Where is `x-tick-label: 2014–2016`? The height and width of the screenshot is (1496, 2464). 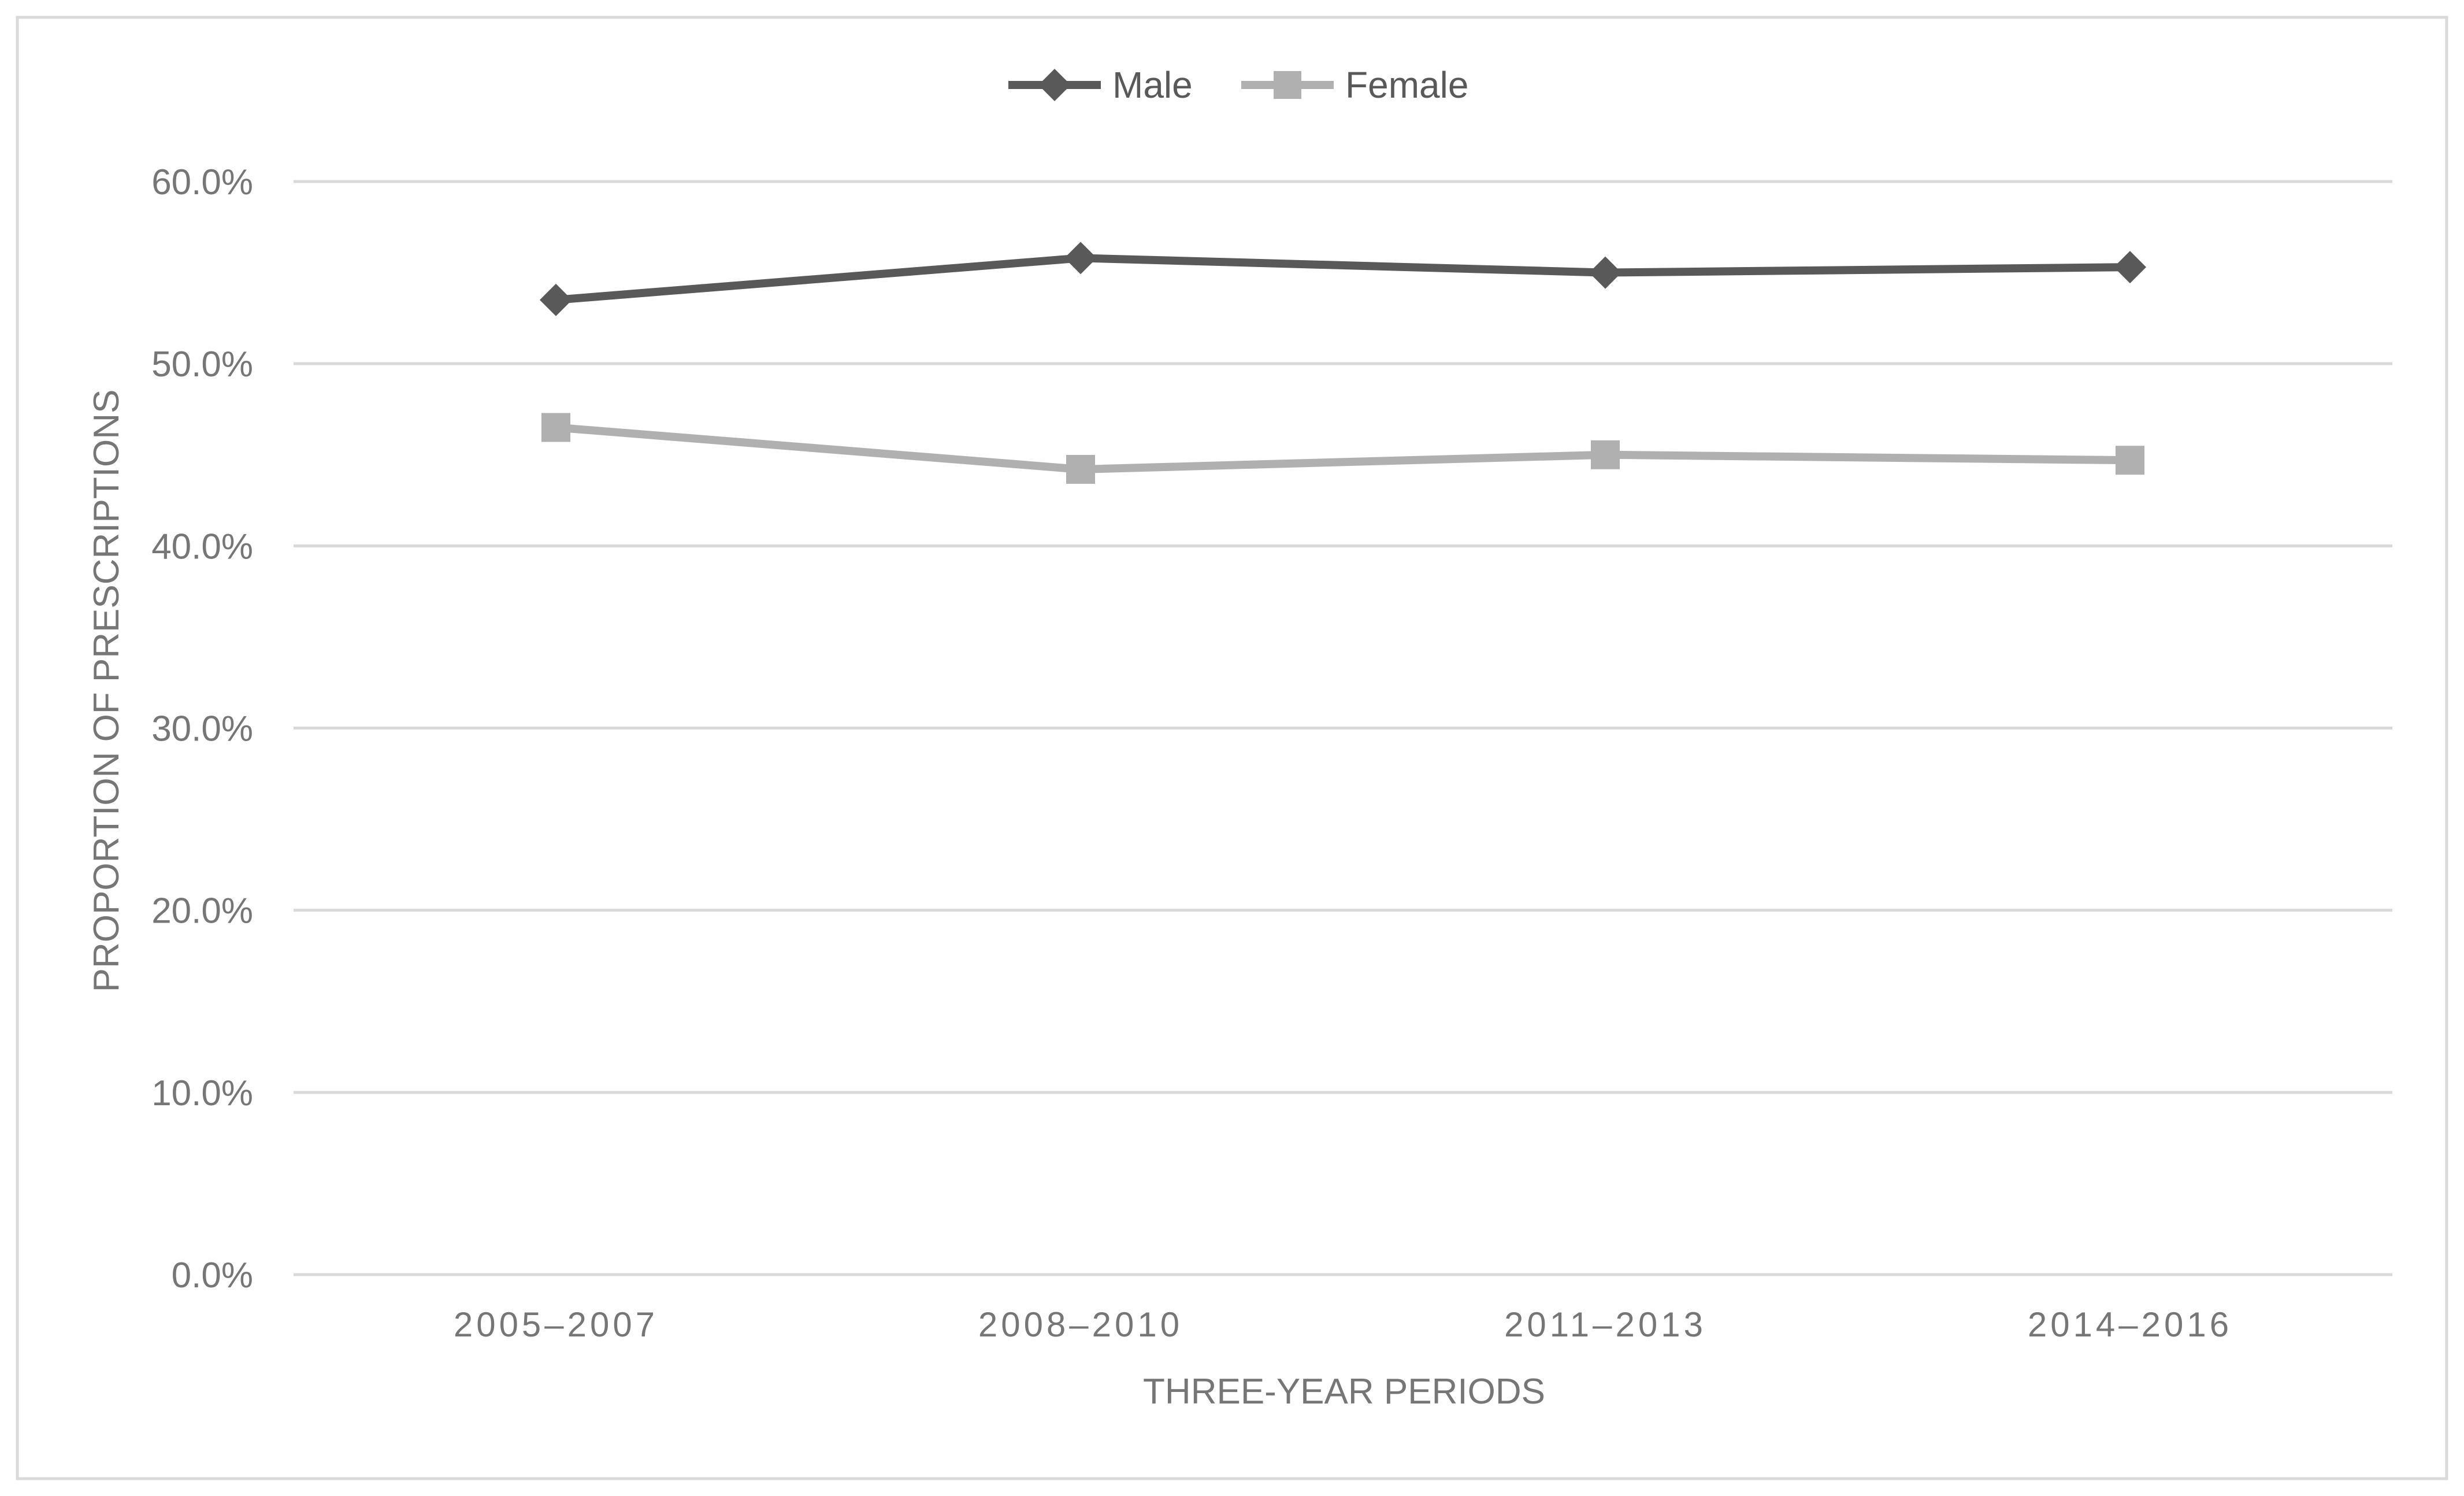
x-tick-label: 2014–2016 is located at coordinates (2130, 1324).